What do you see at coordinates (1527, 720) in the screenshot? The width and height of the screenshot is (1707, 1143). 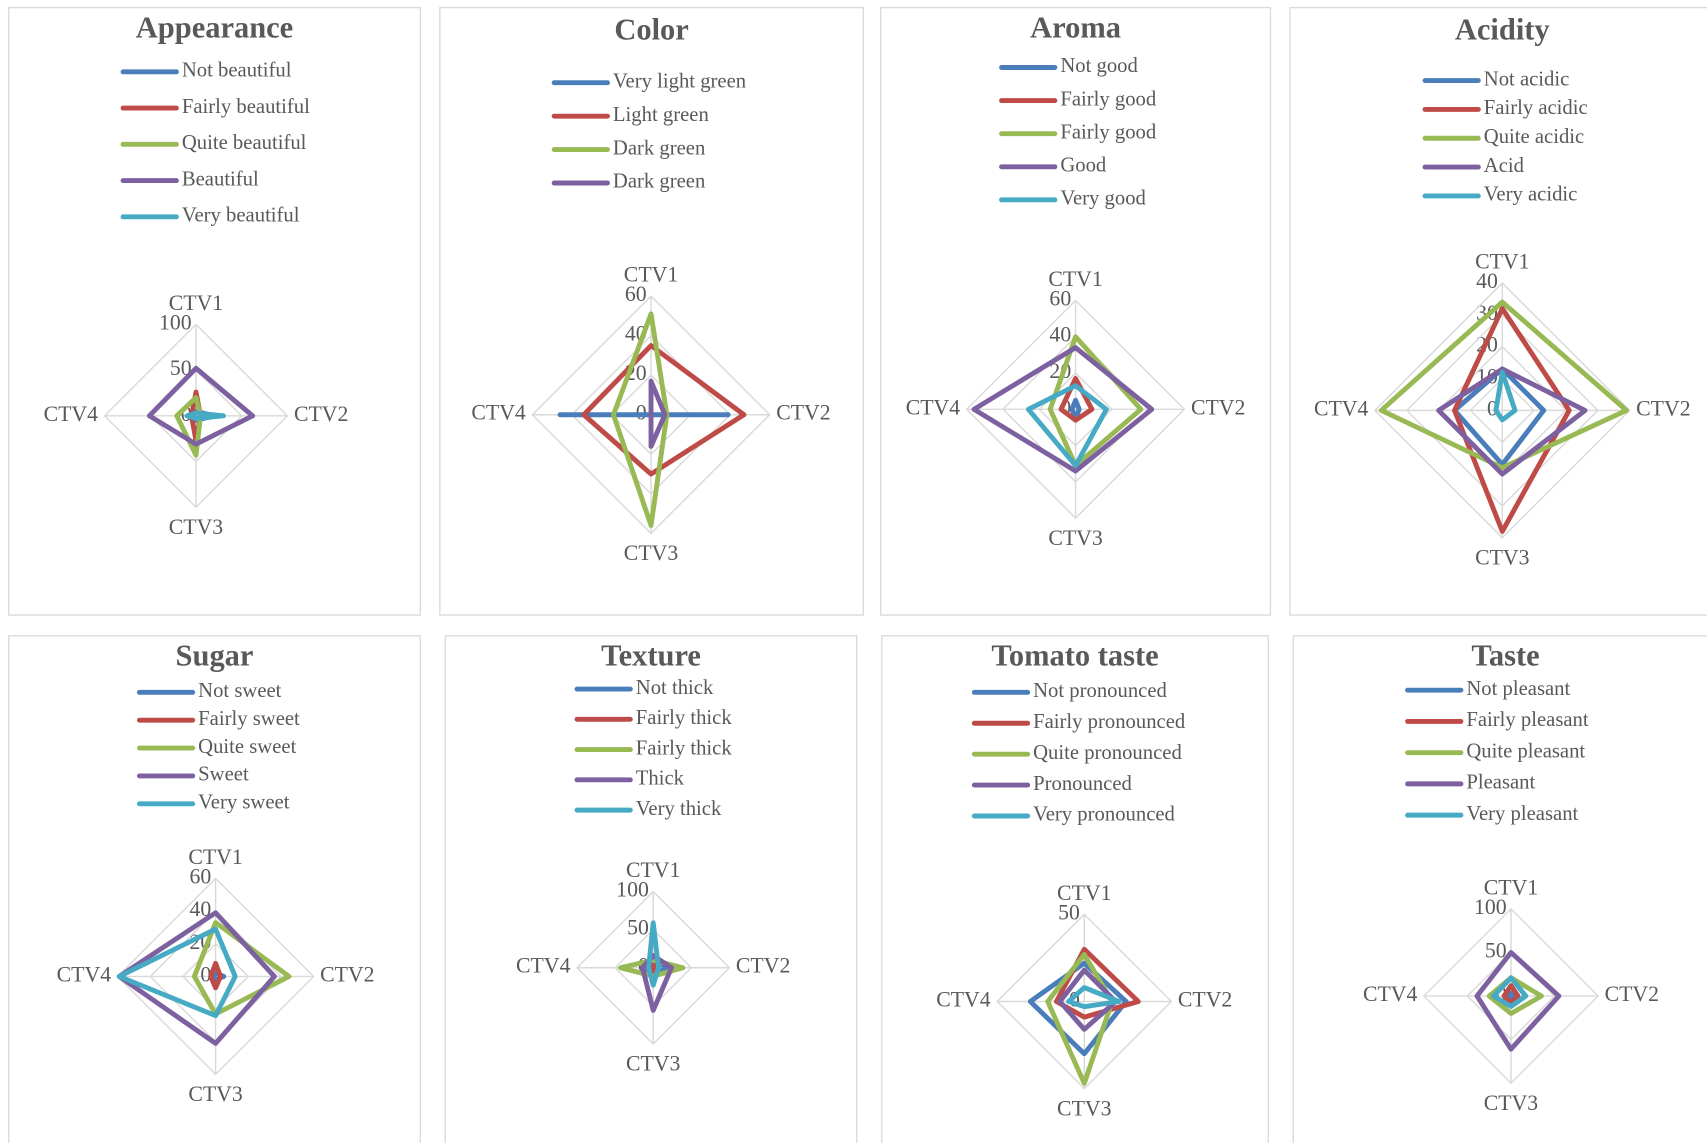 I see `legend-label: Fairly pleasant` at bounding box center [1527, 720].